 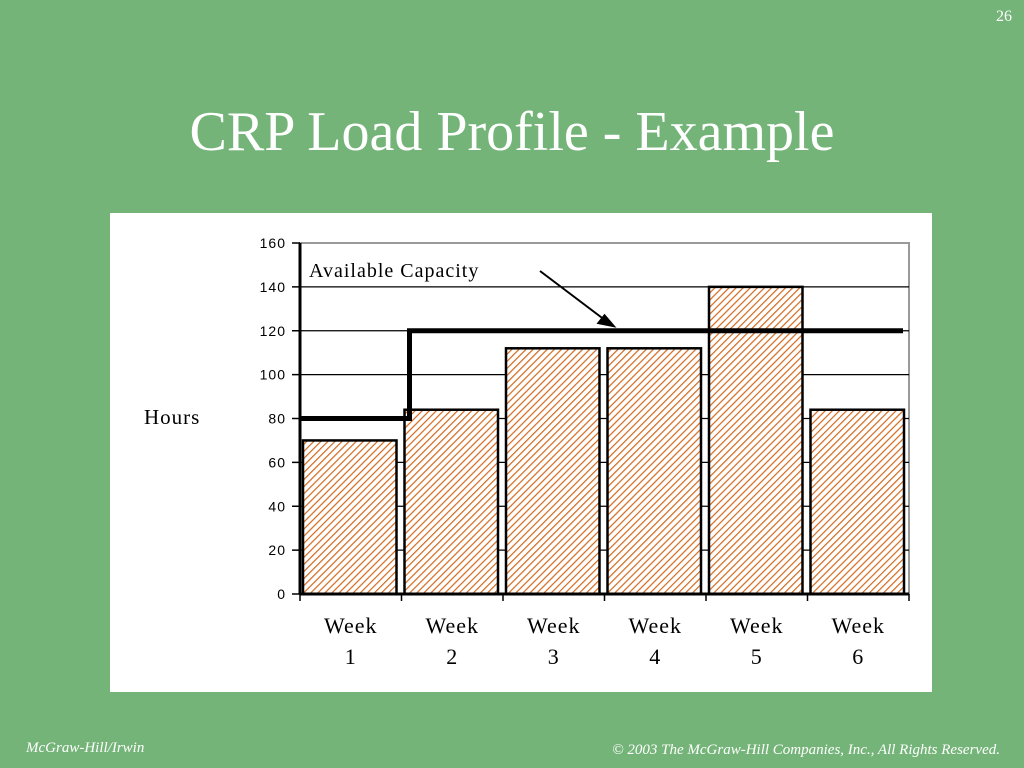 What do you see at coordinates (277, 550) in the screenshot?
I see `y-tick-label: 20` at bounding box center [277, 550].